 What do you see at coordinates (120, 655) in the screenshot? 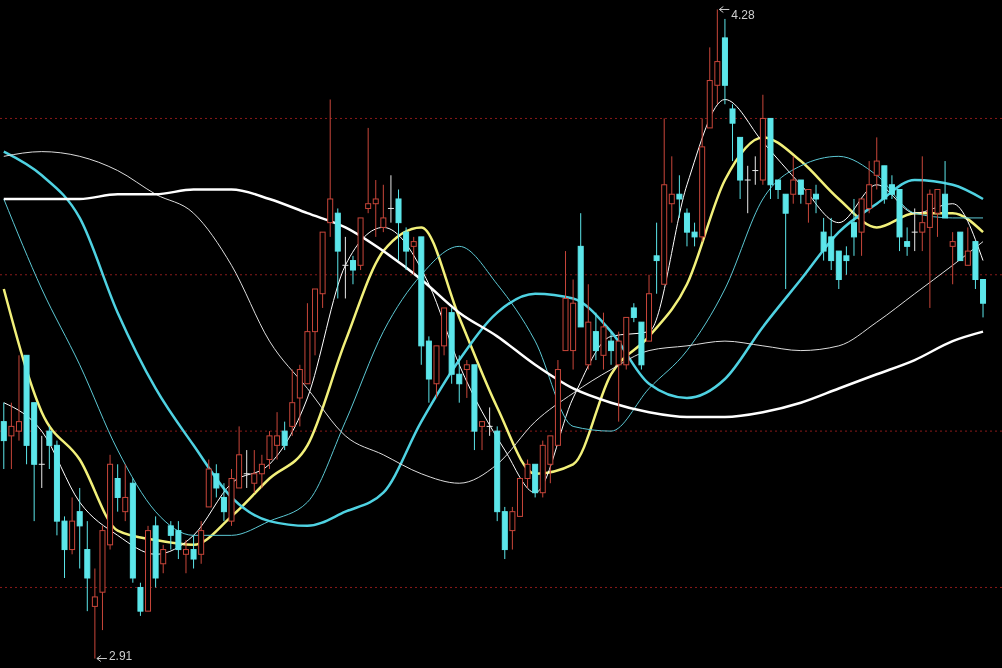
I see `annotation: 2.91` at bounding box center [120, 655].